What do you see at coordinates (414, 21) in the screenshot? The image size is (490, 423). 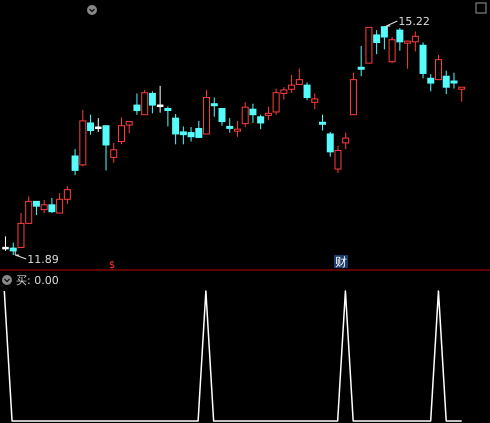 I see `annotation: 15.22` at bounding box center [414, 21].